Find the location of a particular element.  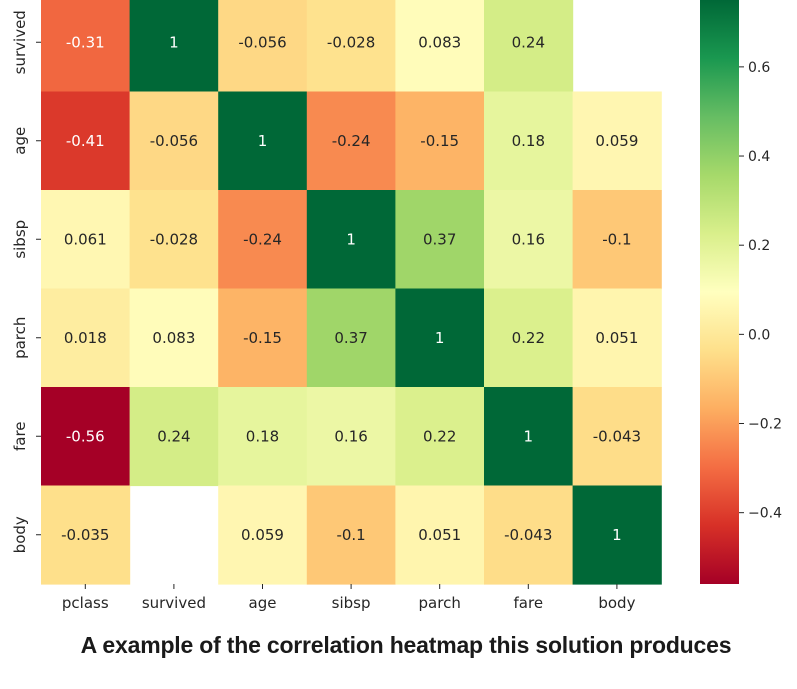

cell-value-label: -0.035 is located at coordinates (85, 535).